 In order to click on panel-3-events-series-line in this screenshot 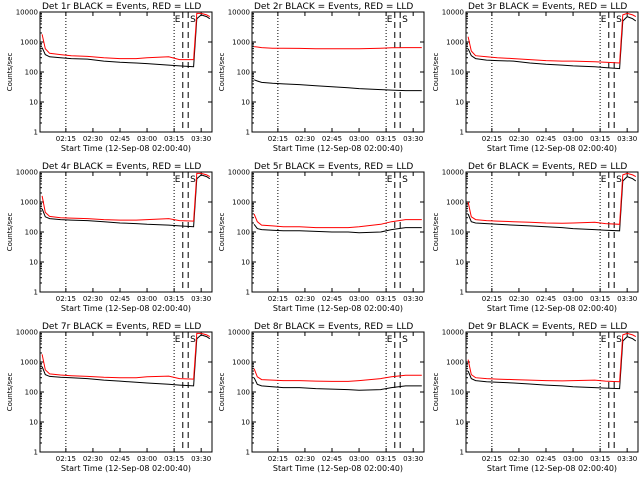, I will do `click(552, 43)`.